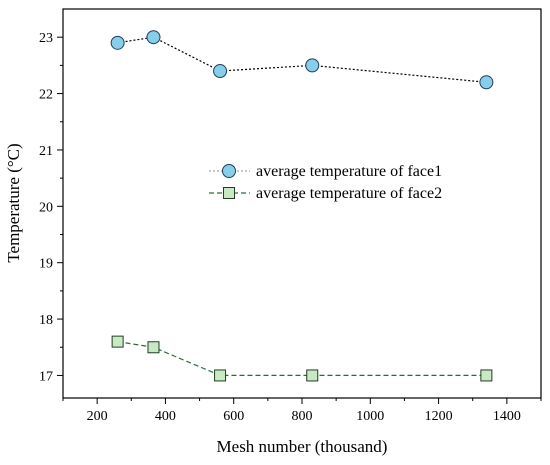 This screenshot has height=465, width=550. Describe the element at coordinates (439, 416) in the screenshot. I see `x-tick-label: 1200` at that location.